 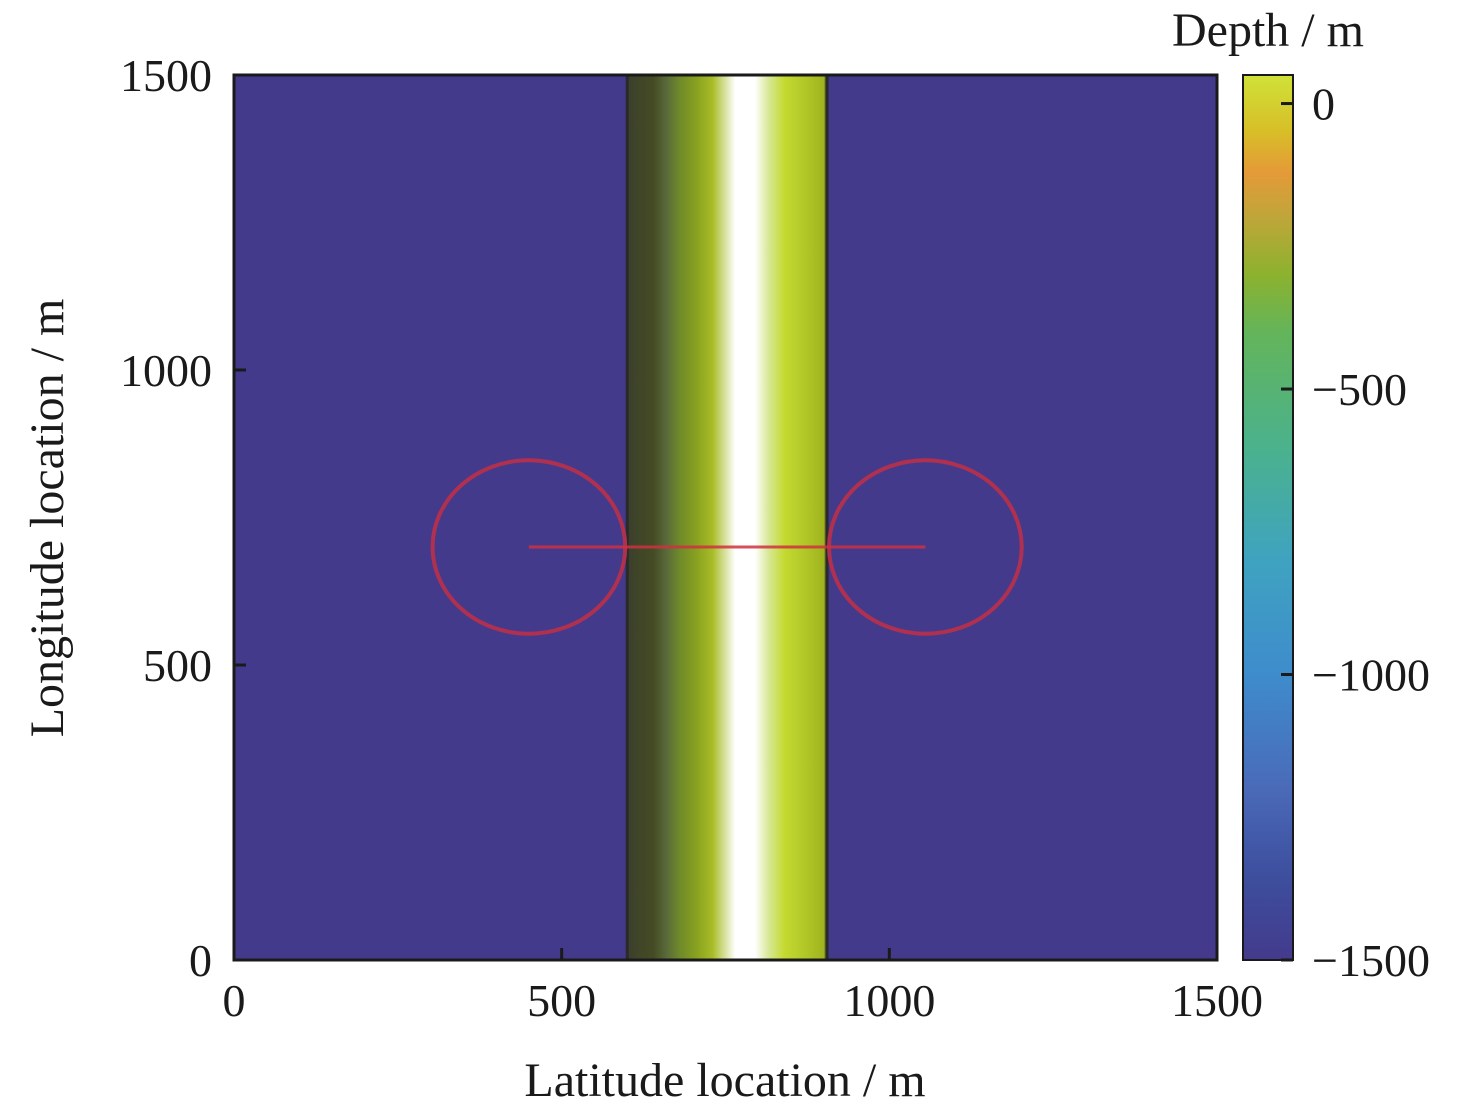 I want to click on trench-band, so click(x=727, y=517).